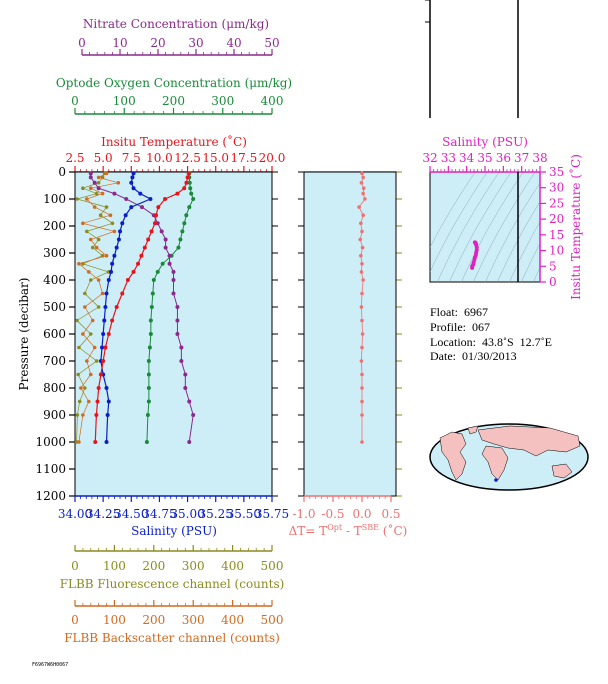  I want to click on ts-temp-tick-label: 5, so click(553, 266).